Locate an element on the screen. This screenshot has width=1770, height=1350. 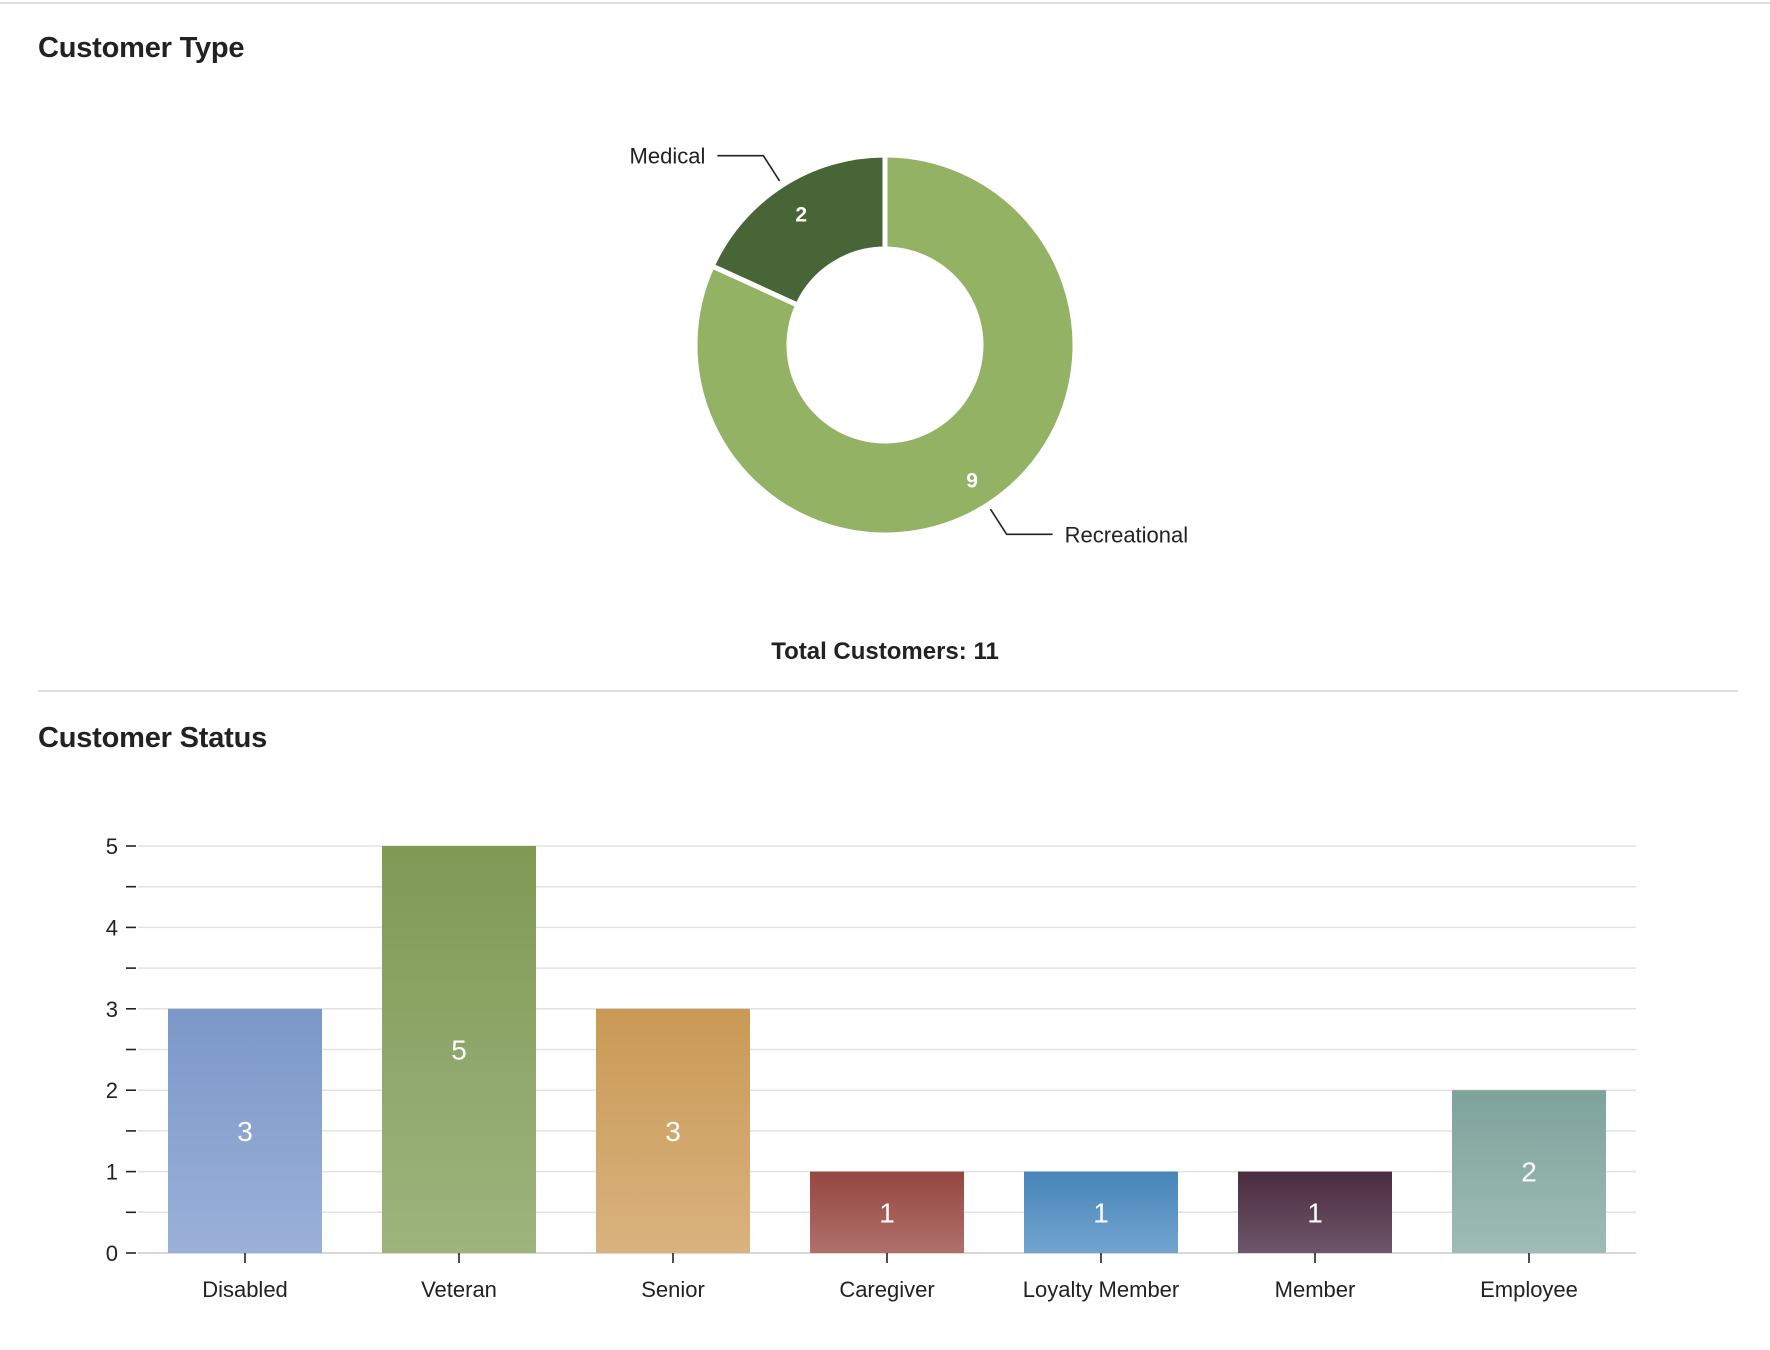
bar-senior is located at coordinates (673, 1130).